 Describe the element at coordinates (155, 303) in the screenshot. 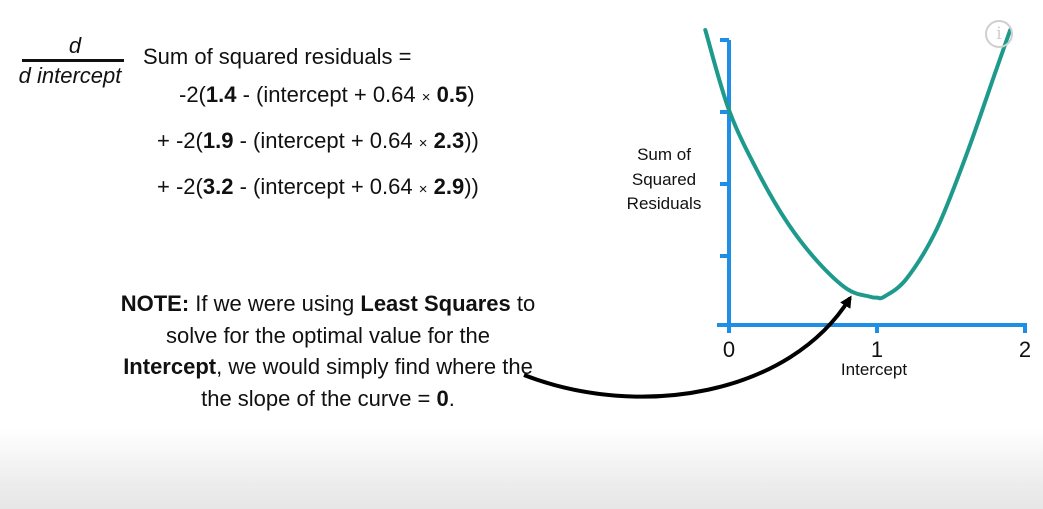

I see `note-label: NOTE:` at that location.